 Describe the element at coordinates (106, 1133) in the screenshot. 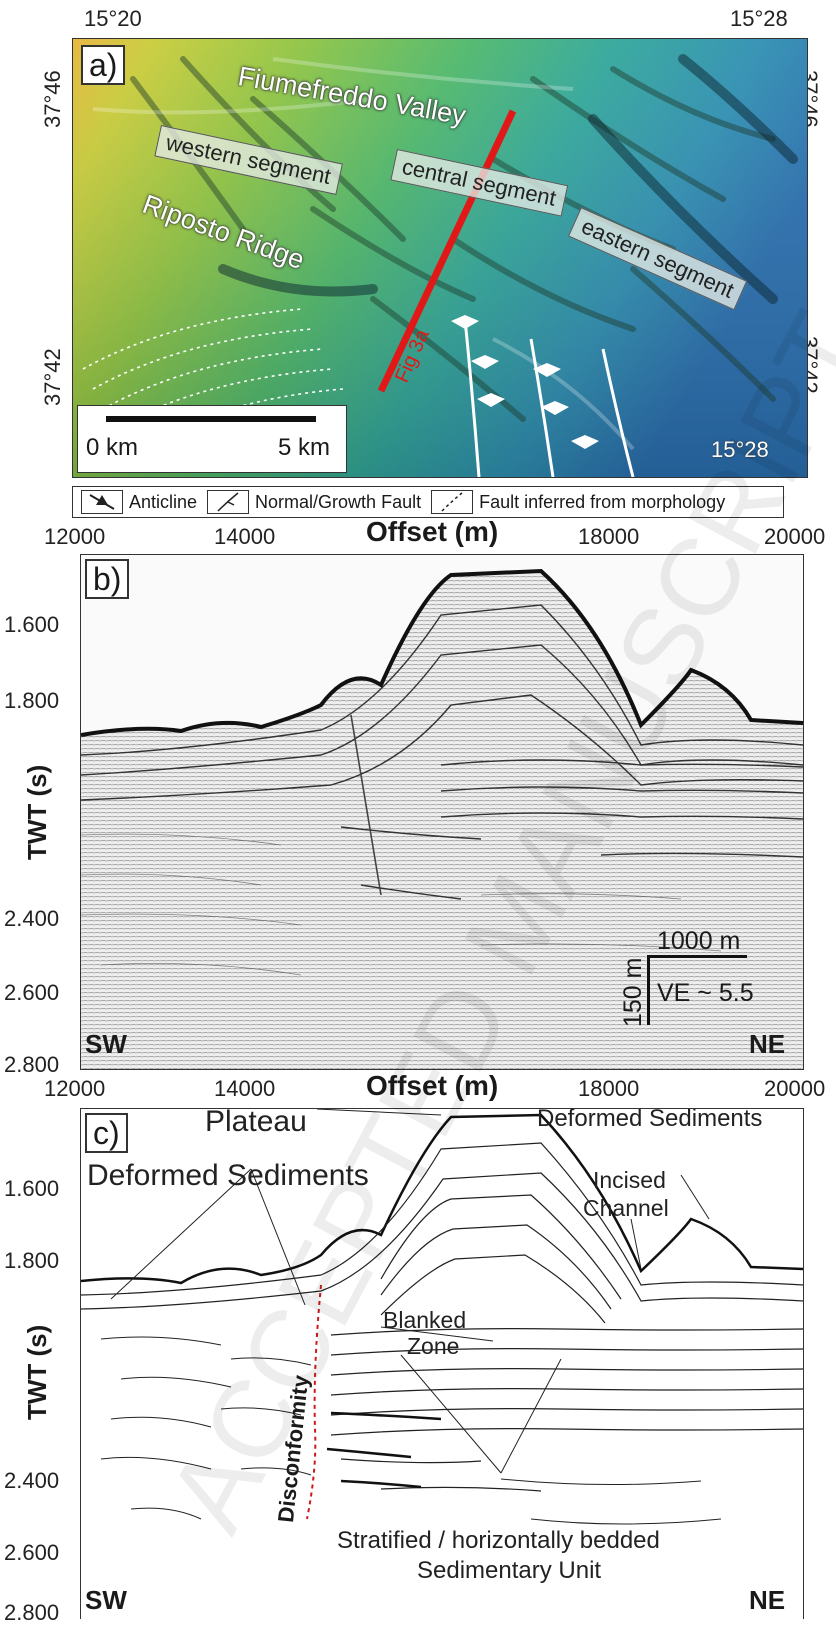

I see `panel-c-label: c)` at that location.